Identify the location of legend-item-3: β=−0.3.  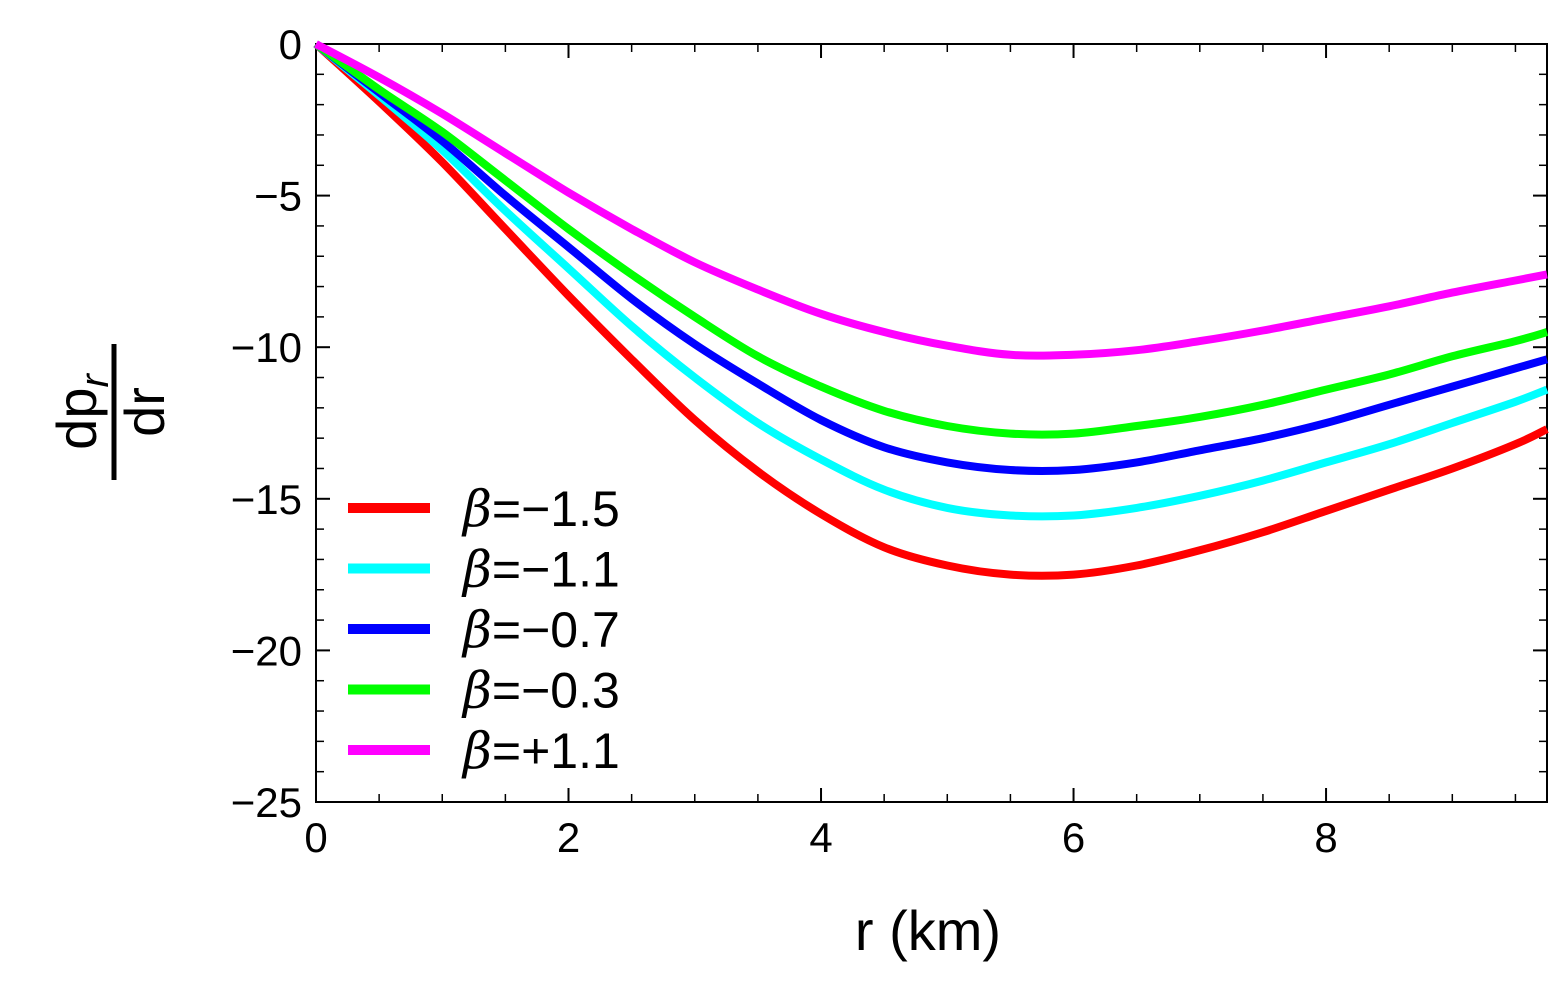
(484, 691).